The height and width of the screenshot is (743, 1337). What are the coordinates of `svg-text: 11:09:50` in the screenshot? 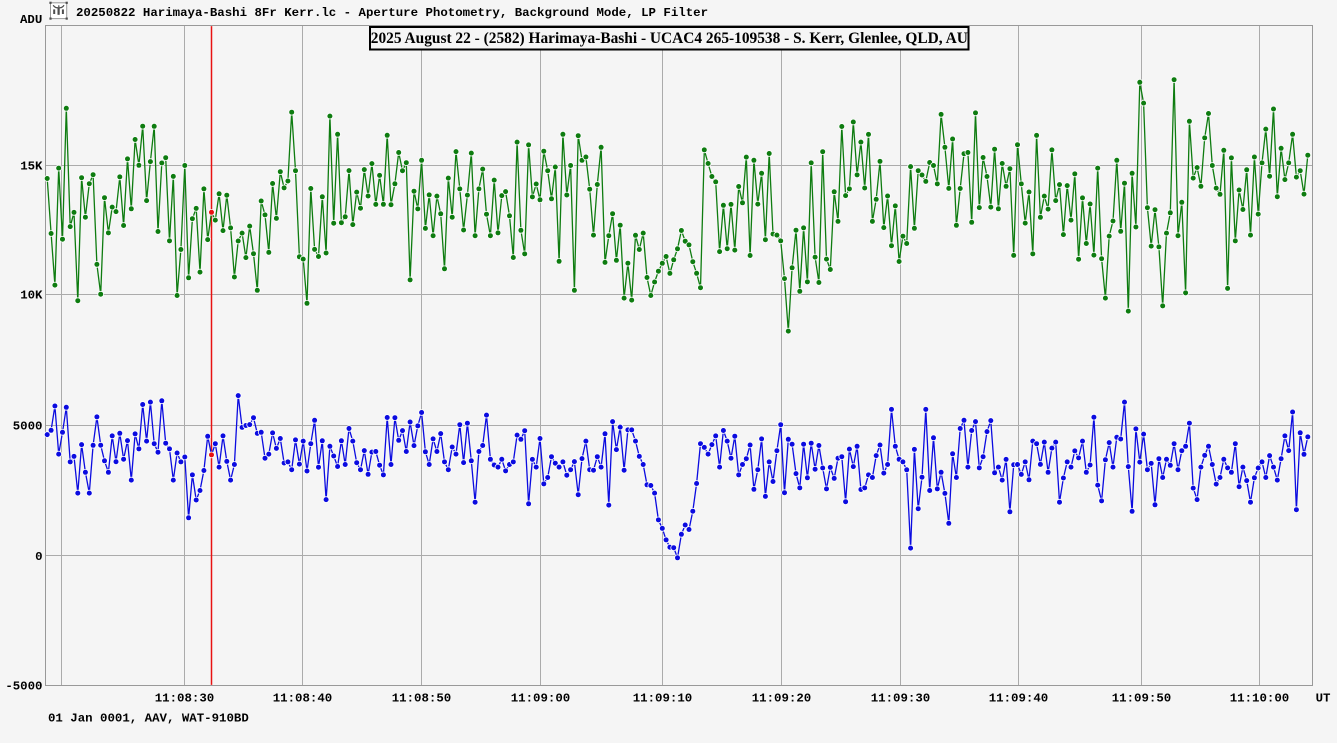 It's located at (1142, 699).